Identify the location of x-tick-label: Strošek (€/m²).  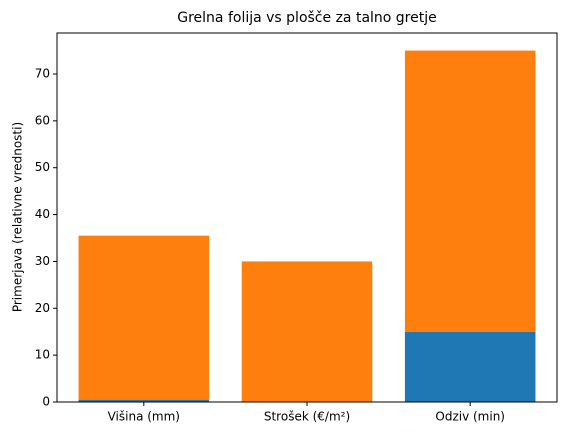
(307, 417).